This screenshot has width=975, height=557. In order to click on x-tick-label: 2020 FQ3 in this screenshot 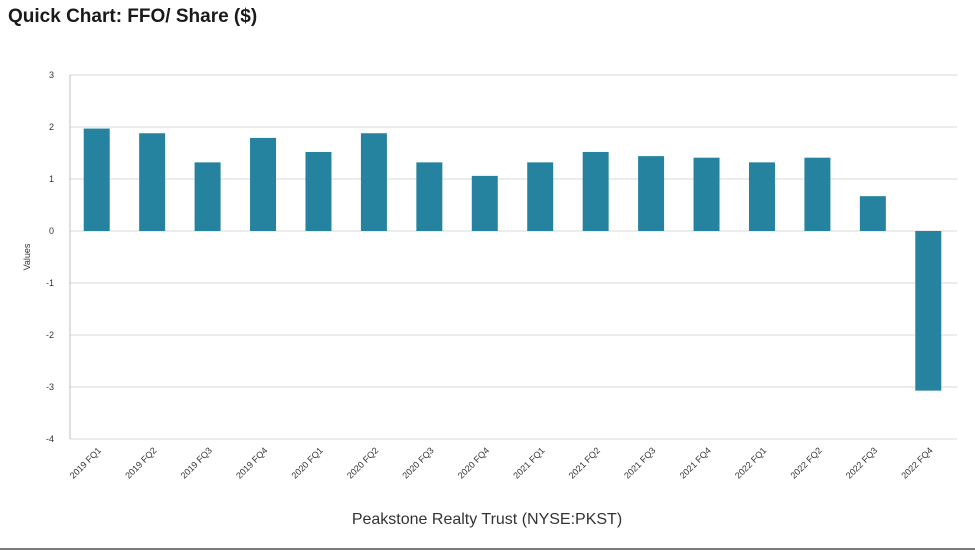, I will do `click(417, 462)`.